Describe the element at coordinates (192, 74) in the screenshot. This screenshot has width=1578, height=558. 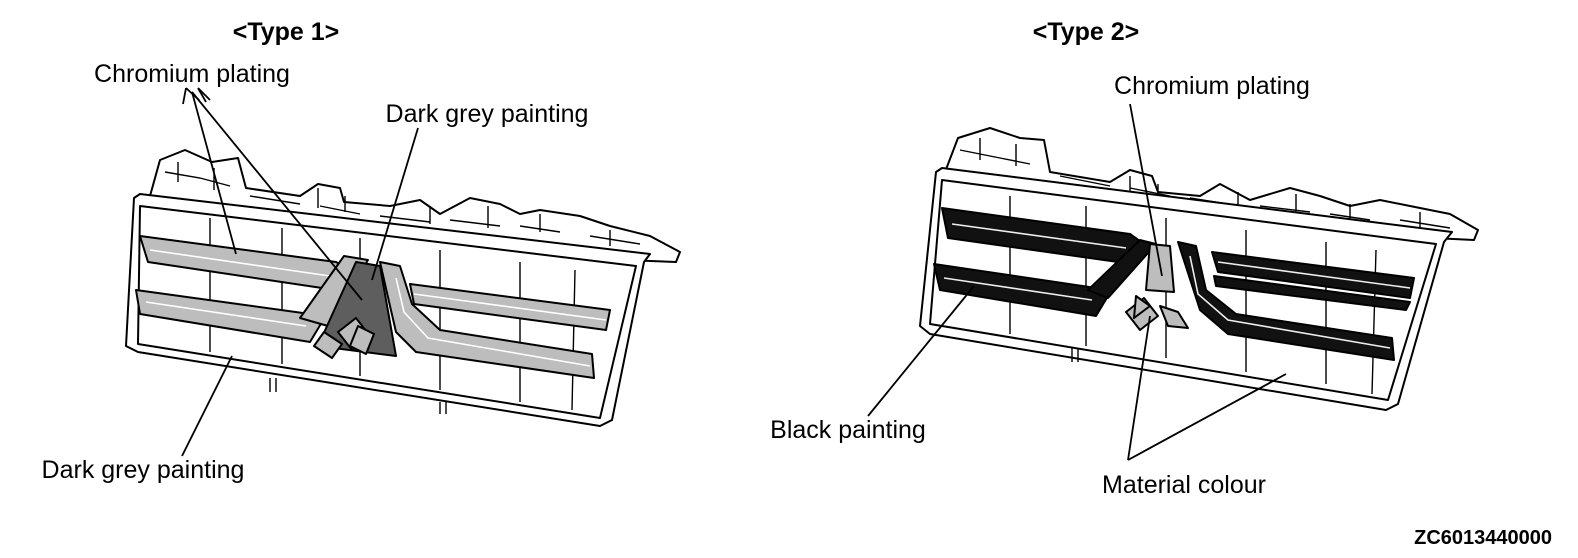
I see `type1-chromium-label: Chromium plating` at that location.